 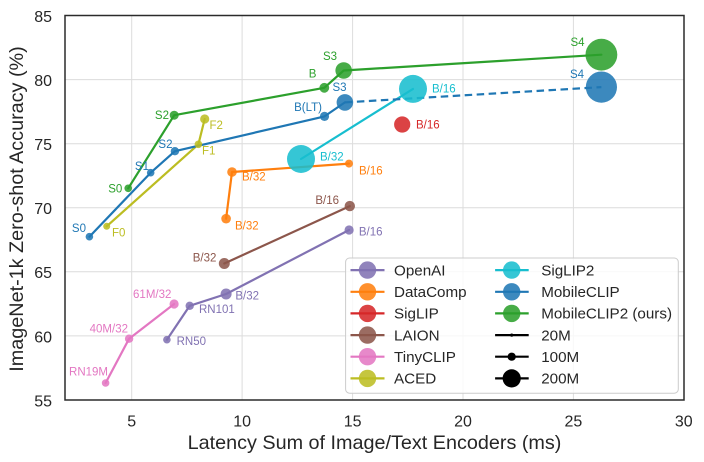 What do you see at coordinates (463, 421) in the screenshot?
I see `svg-text: 20` at bounding box center [463, 421].